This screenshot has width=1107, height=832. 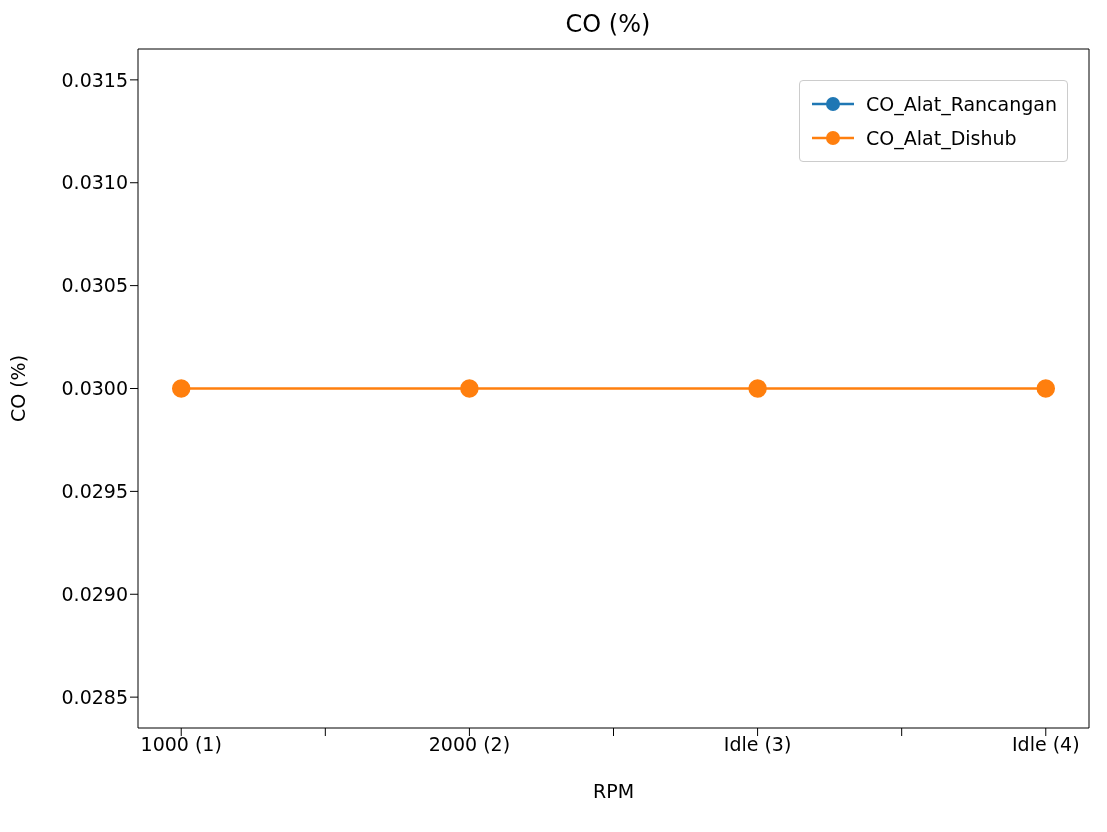 What do you see at coordinates (757, 744) in the screenshot?
I see `x-tick-label: Idle (3)` at bounding box center [757, 744].